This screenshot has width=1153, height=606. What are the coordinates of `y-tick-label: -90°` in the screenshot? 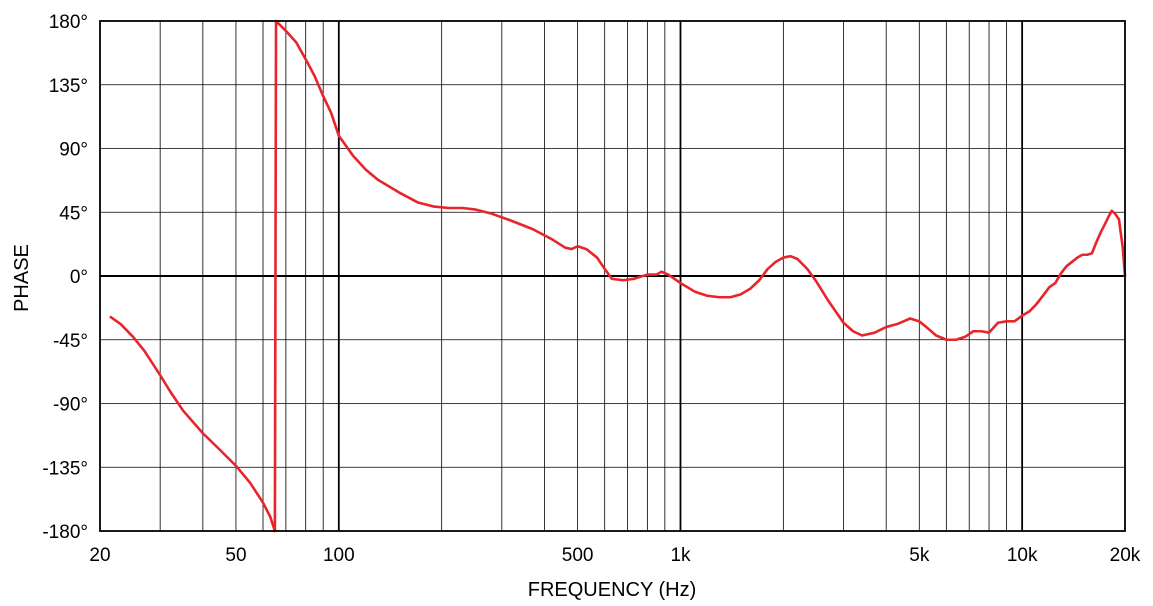 It's located at (70, 405).